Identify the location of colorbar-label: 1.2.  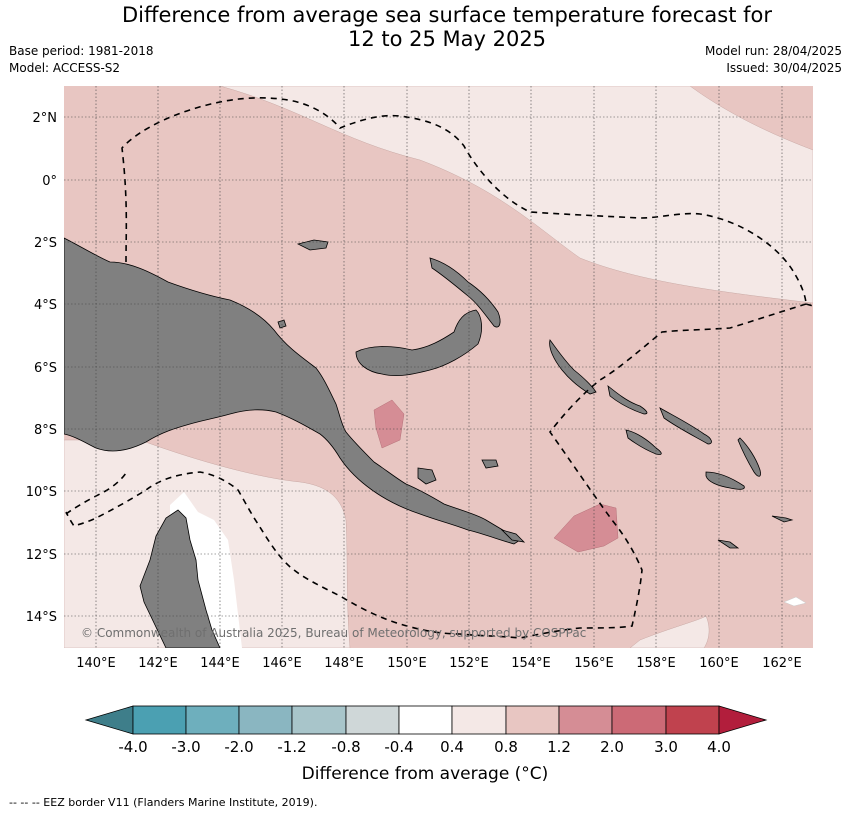
(559, 747).